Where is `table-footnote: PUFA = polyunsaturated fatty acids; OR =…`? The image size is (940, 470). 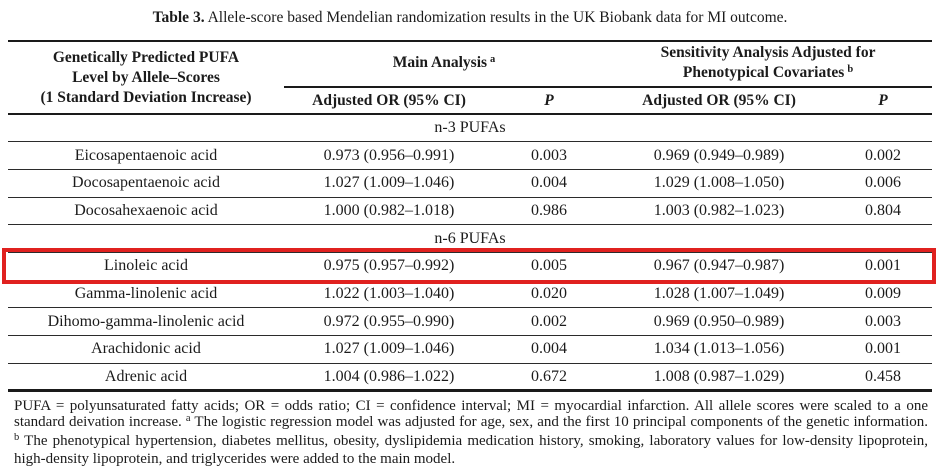
table-footnote: PUFA = polyunsaturated fatty acids; OR =… is located at coordinates (471, 432).